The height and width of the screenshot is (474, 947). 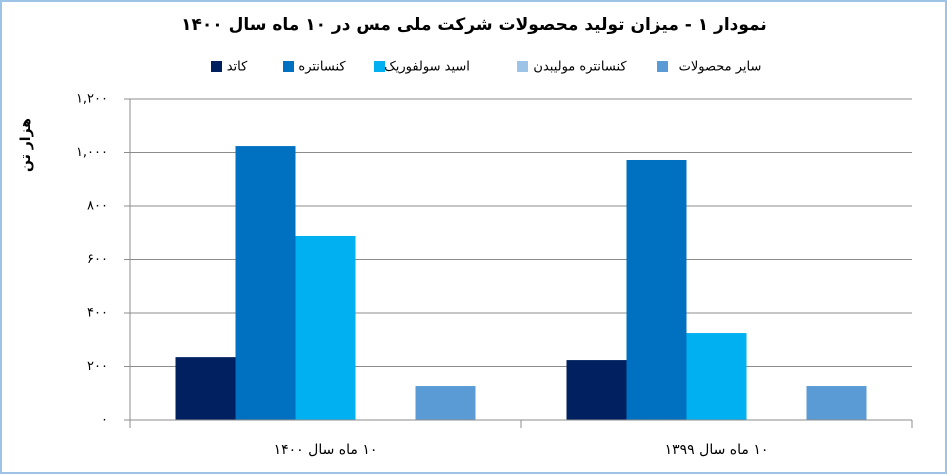 I want to click on x-tick-label: ۱۰ ماه سال ۱۴۰۰, so click(x=326, y=450).